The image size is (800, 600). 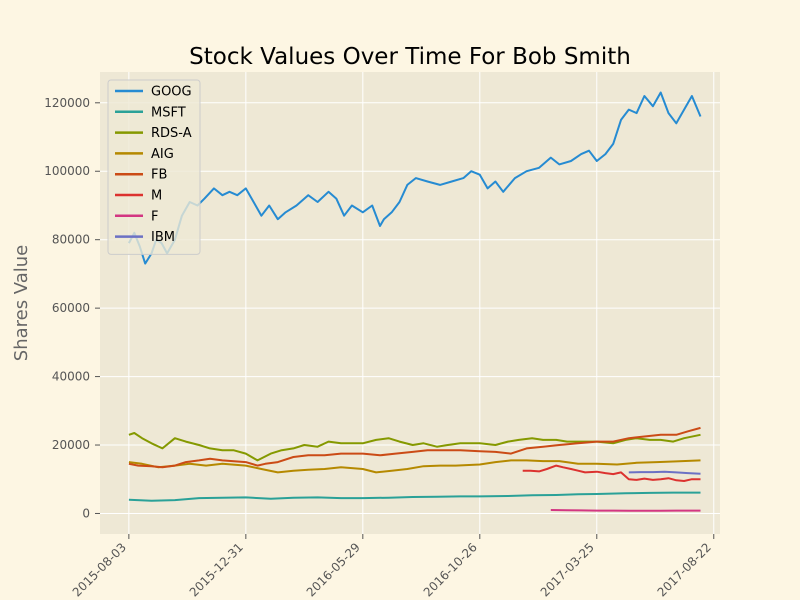 I want to click on legend-label: RDS-A, so click(x=171, y=133).